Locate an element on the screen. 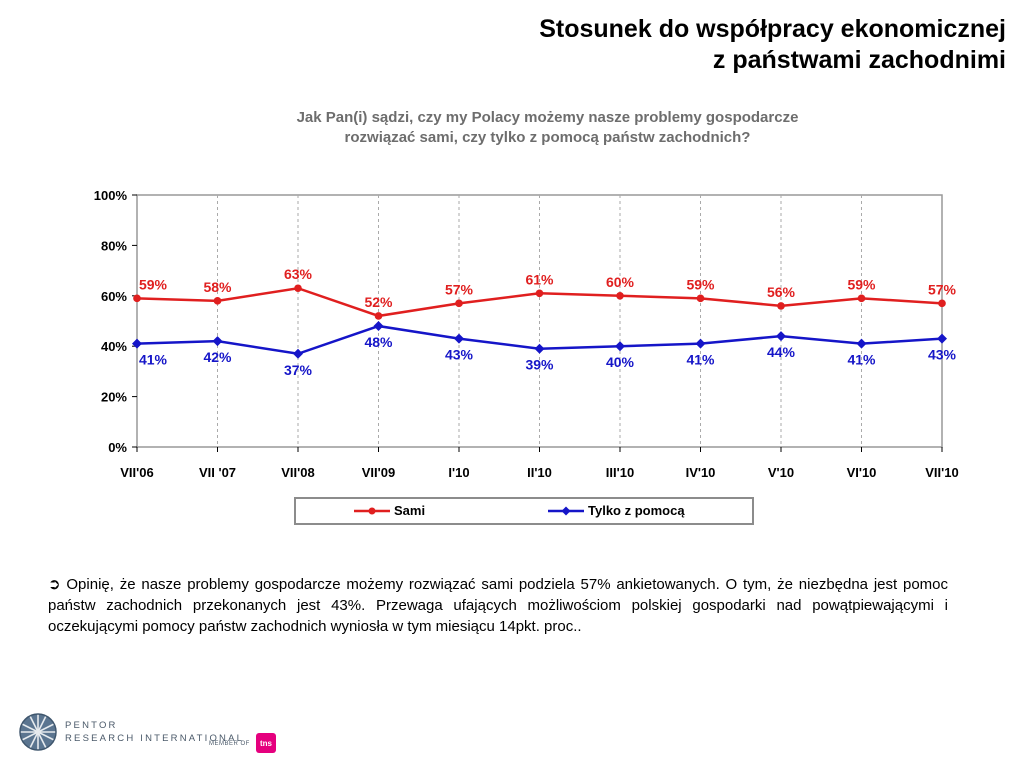 The width and height of the screenshot is (1024, 768). data-label: 37% is located at coordinates (298, 370).